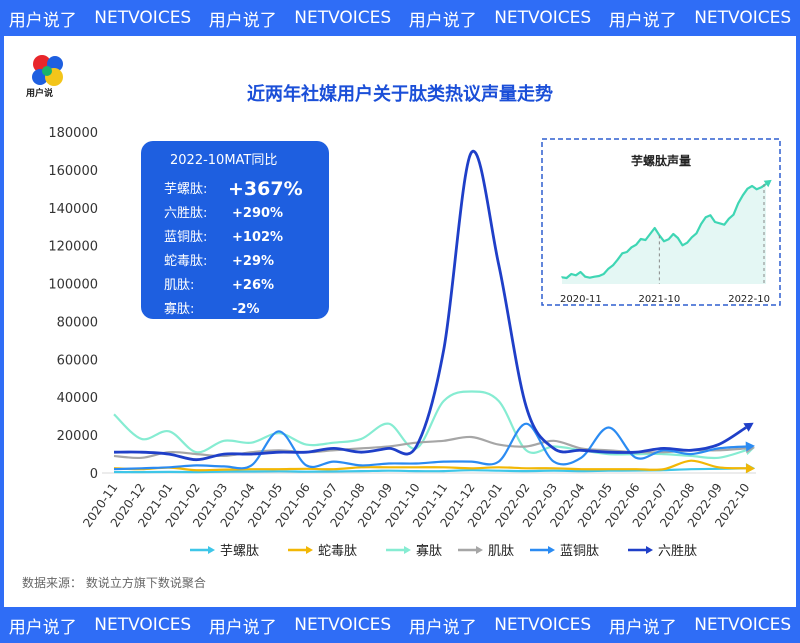 This screenshot has height=643, width=800. I want to click on legend-label: 蛇毒肽, so click(337, 551).